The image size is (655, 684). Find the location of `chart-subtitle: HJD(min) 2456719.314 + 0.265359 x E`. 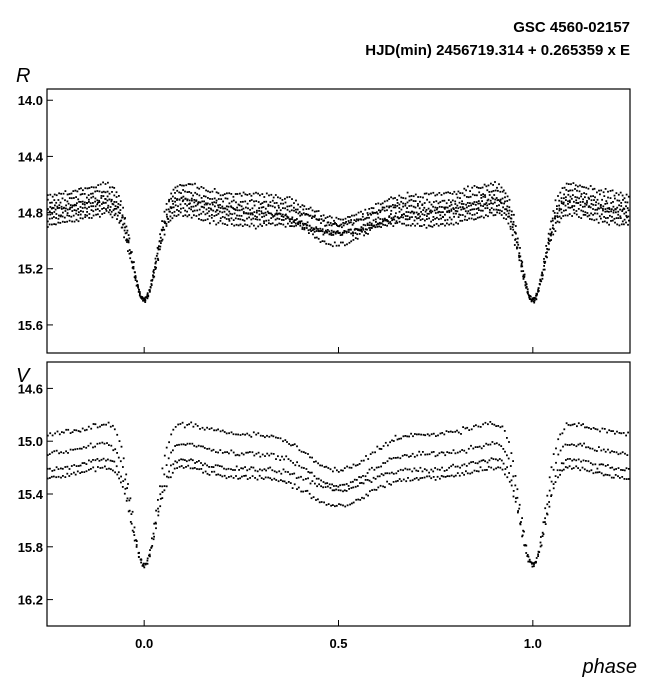

chart-subtitle: HJD(min) 2456719.314 + 0.265359 x E is located at coordinates (497, 50).